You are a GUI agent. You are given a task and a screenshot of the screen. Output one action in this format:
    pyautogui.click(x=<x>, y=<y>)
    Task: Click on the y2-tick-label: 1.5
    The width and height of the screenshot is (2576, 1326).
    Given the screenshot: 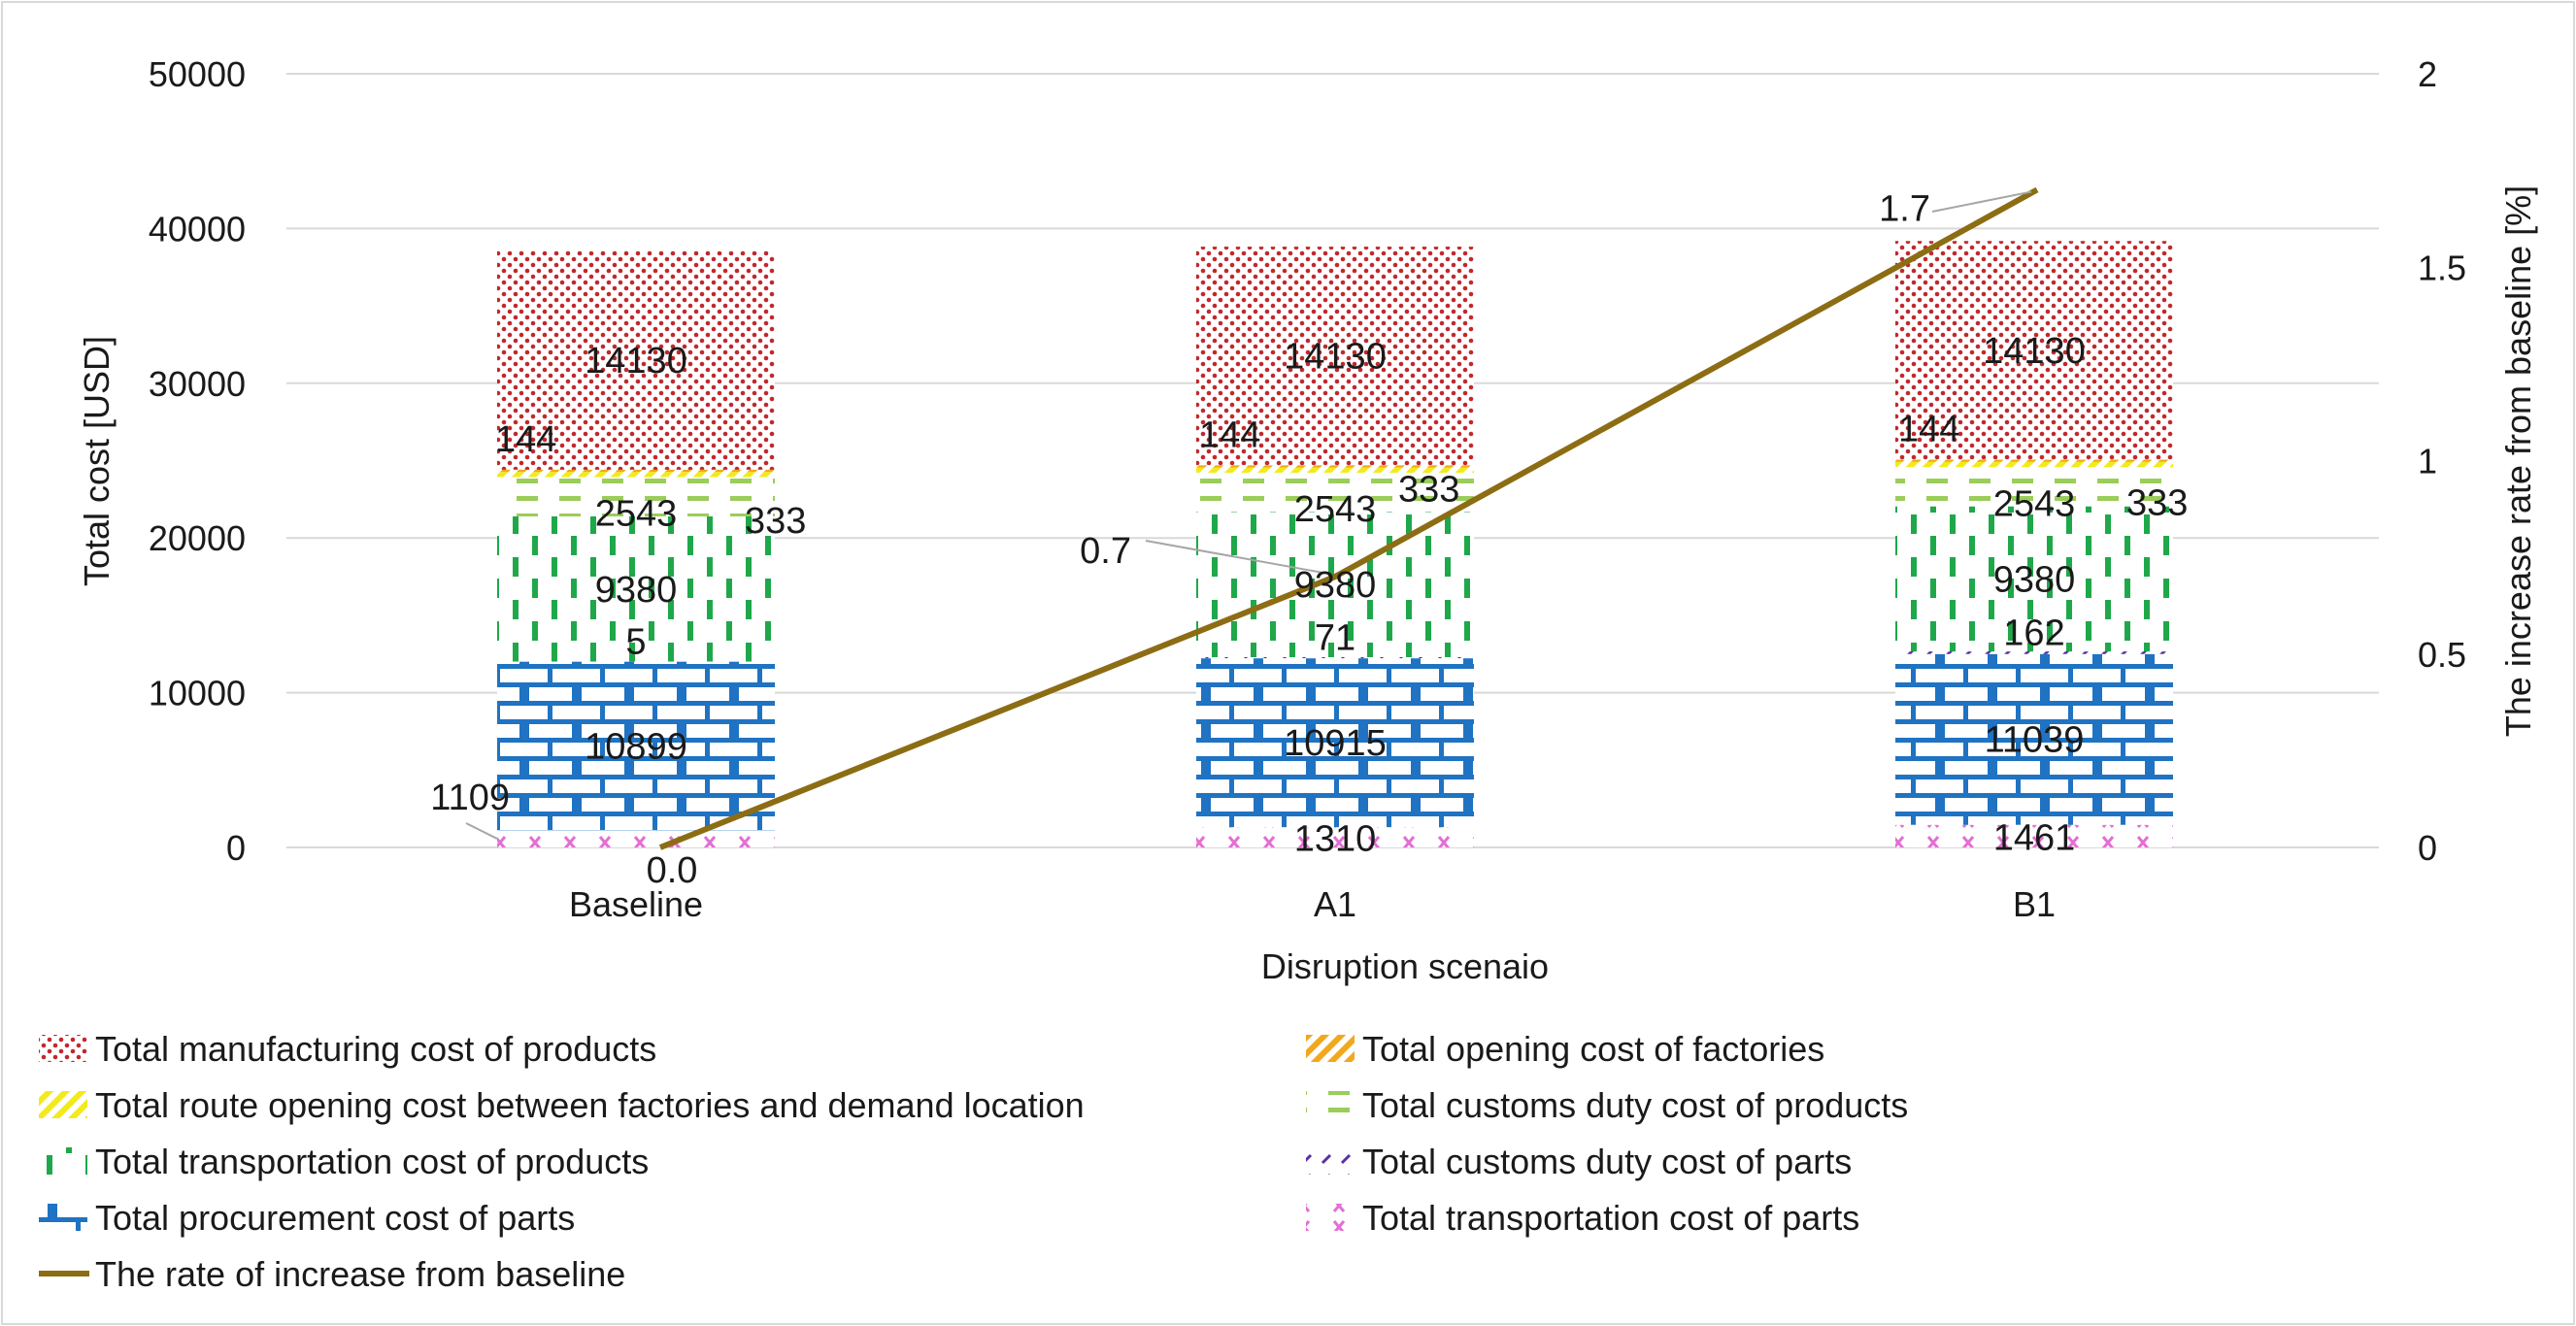 What is the action you would take?
    pyautogui.click(x=2442, y=267)
    